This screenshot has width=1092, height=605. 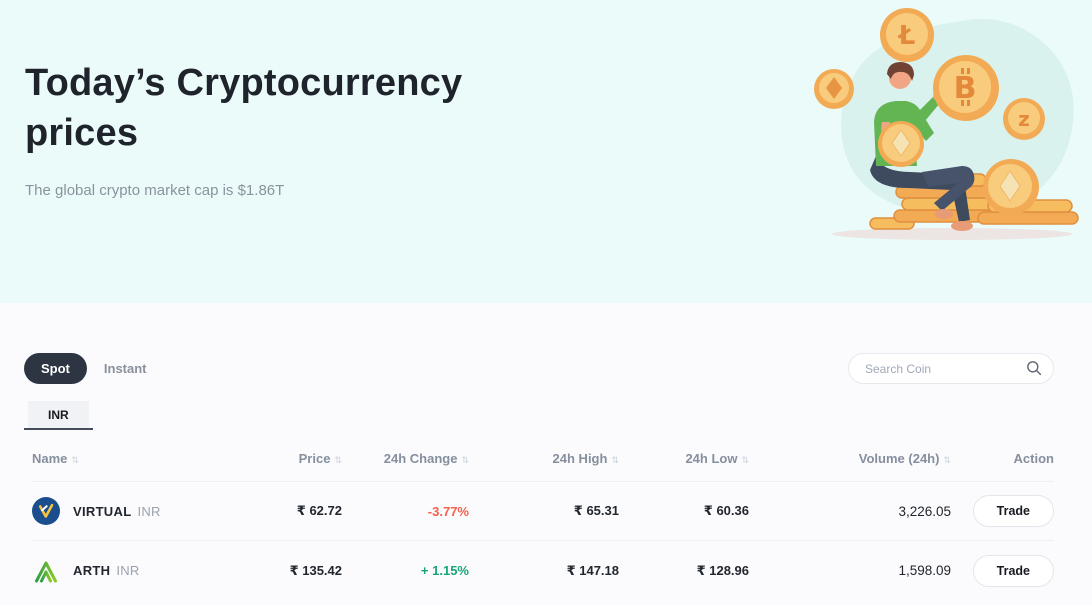 I want to click on mode-tabs: Spot Instant, so click(x=85, y=368).